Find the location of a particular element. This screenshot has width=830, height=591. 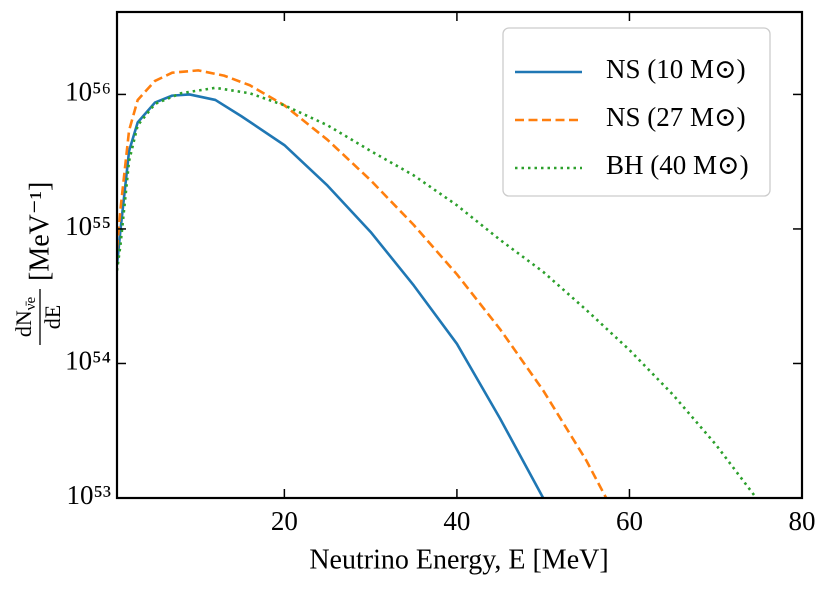

y-tick-label: 10⁵⁴ is located at coordinates (88, 361).